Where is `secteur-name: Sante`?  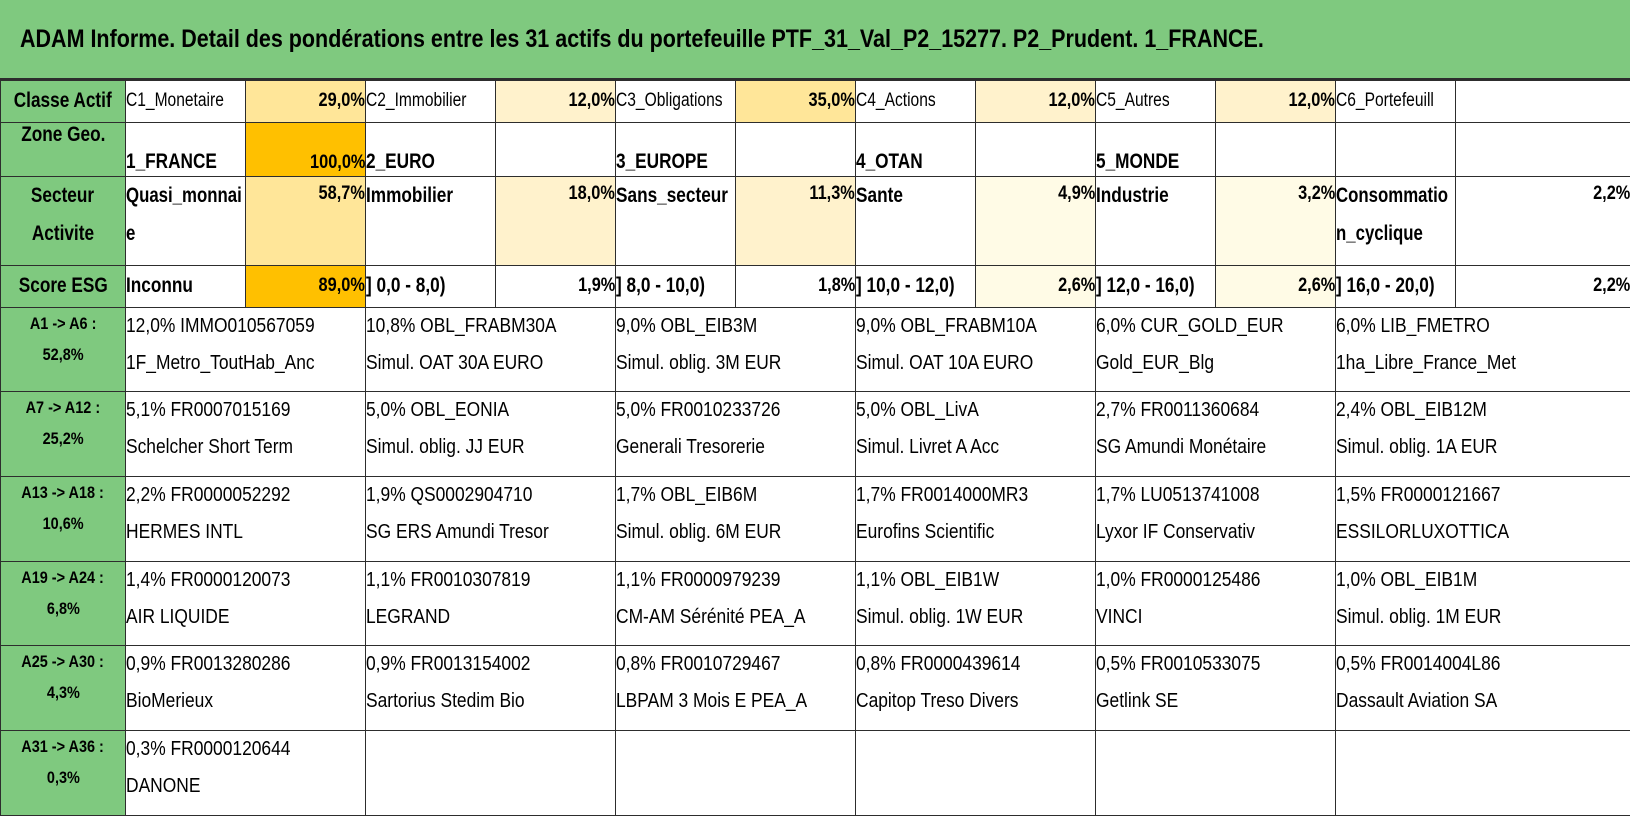
secteur-name: Sante is located at coordinates (915, 220).